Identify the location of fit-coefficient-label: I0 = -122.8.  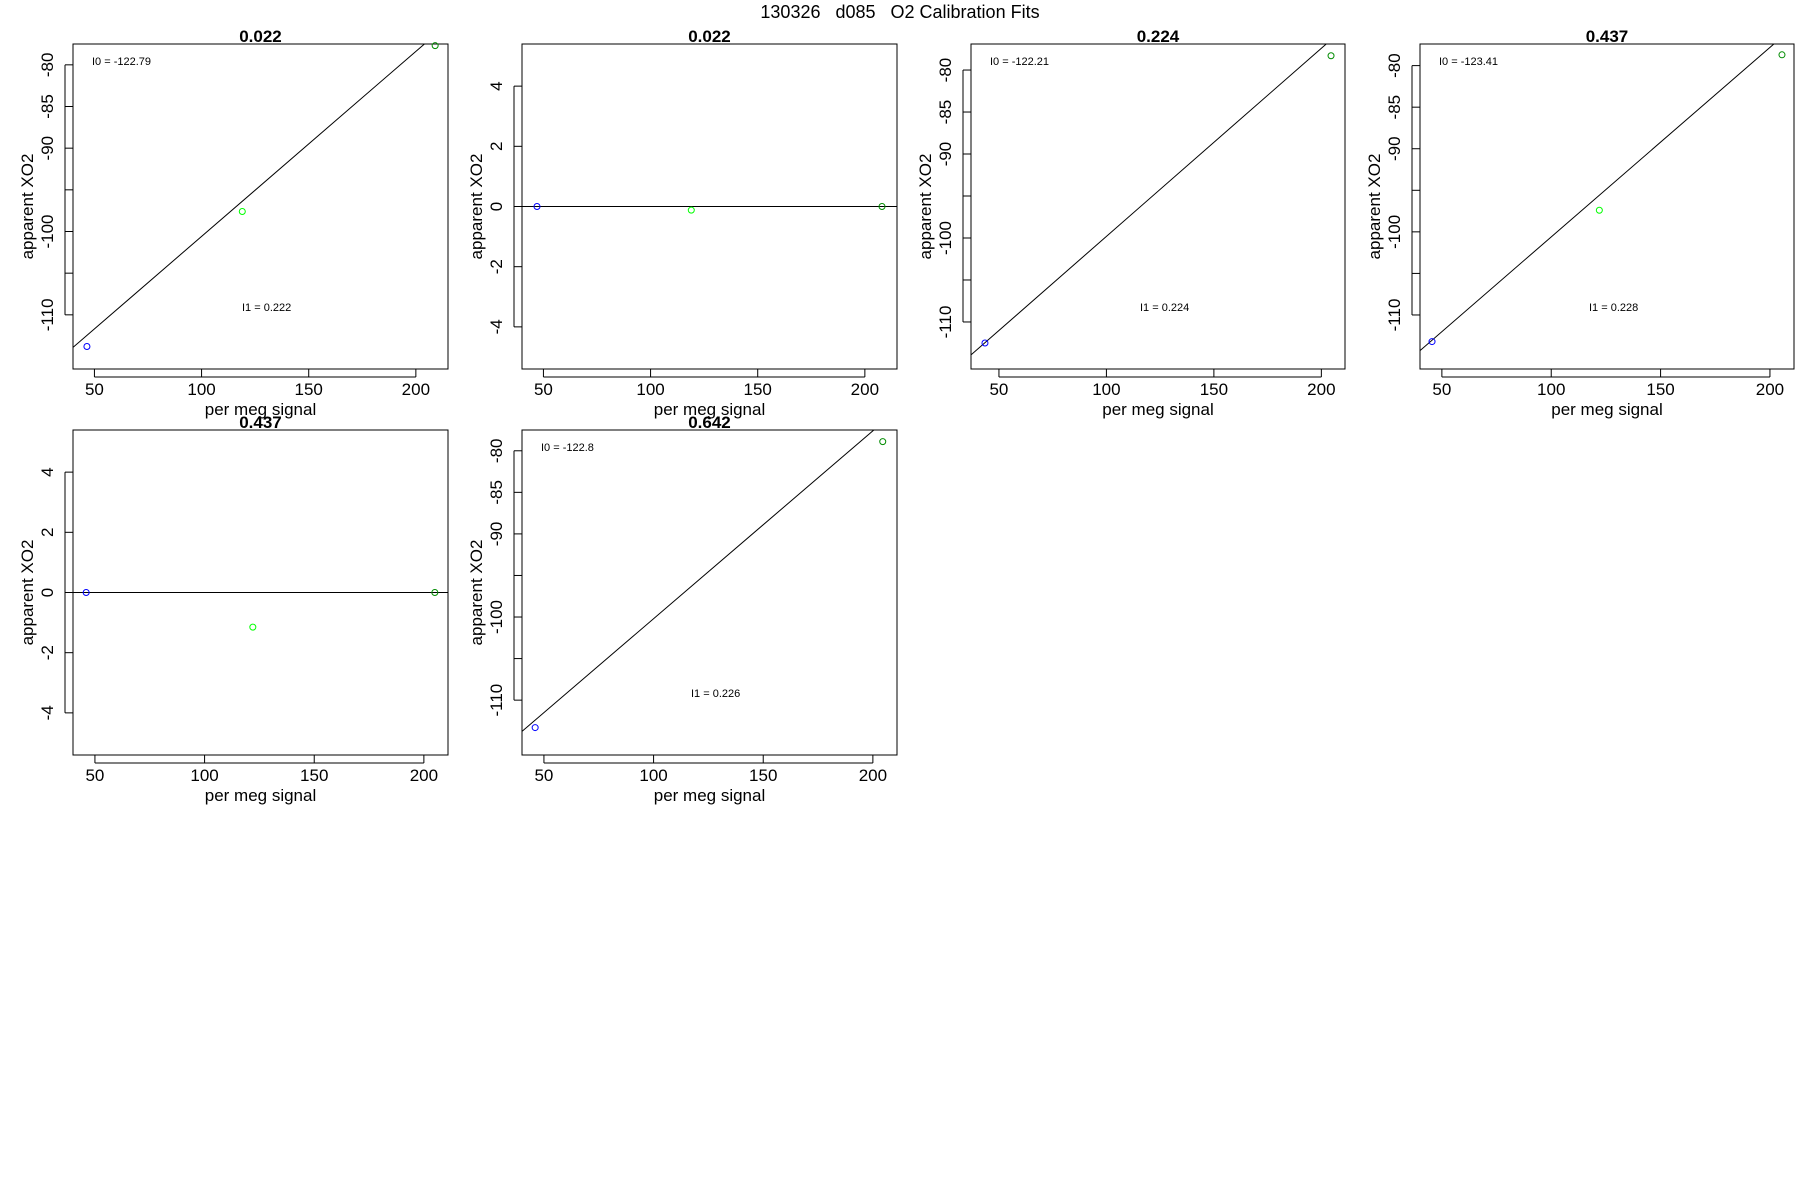
(567, 448).